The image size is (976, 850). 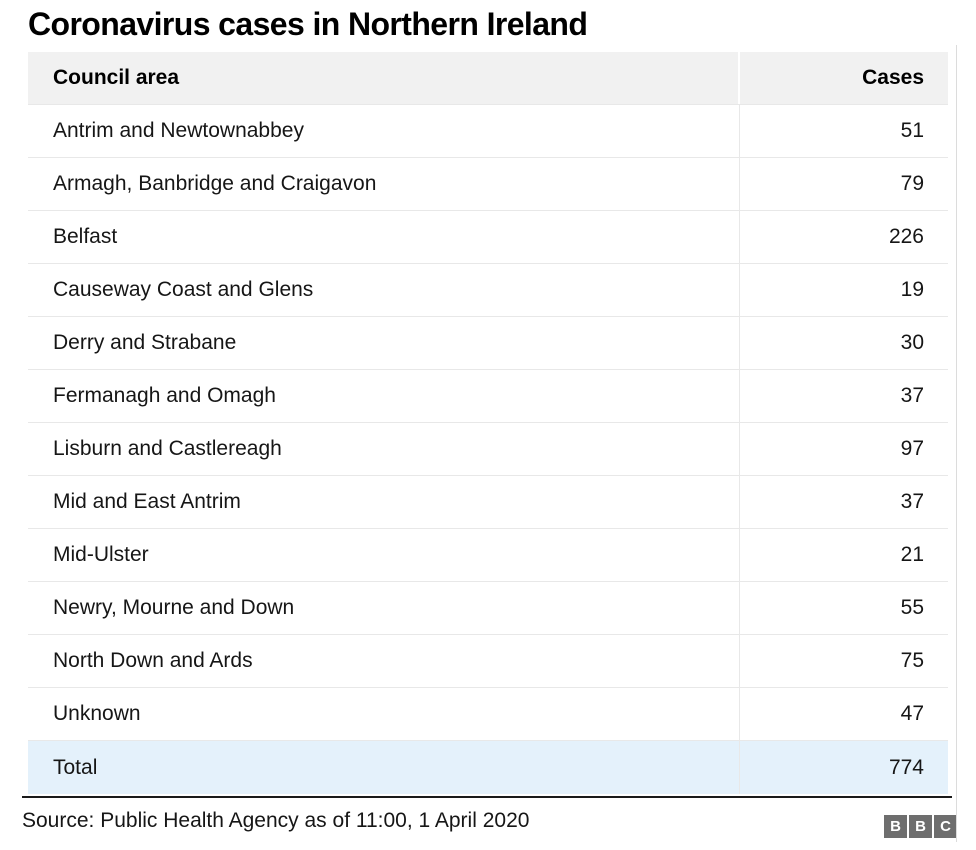 I want to click on chart-title: Coronavirus cases in Northern Ireland, so click(x=308, y=24).